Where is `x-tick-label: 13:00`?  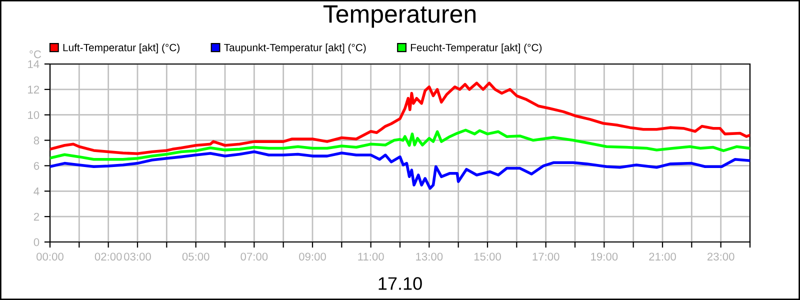
x-tick-label: 13:00 is located at coordinates (429, 256).